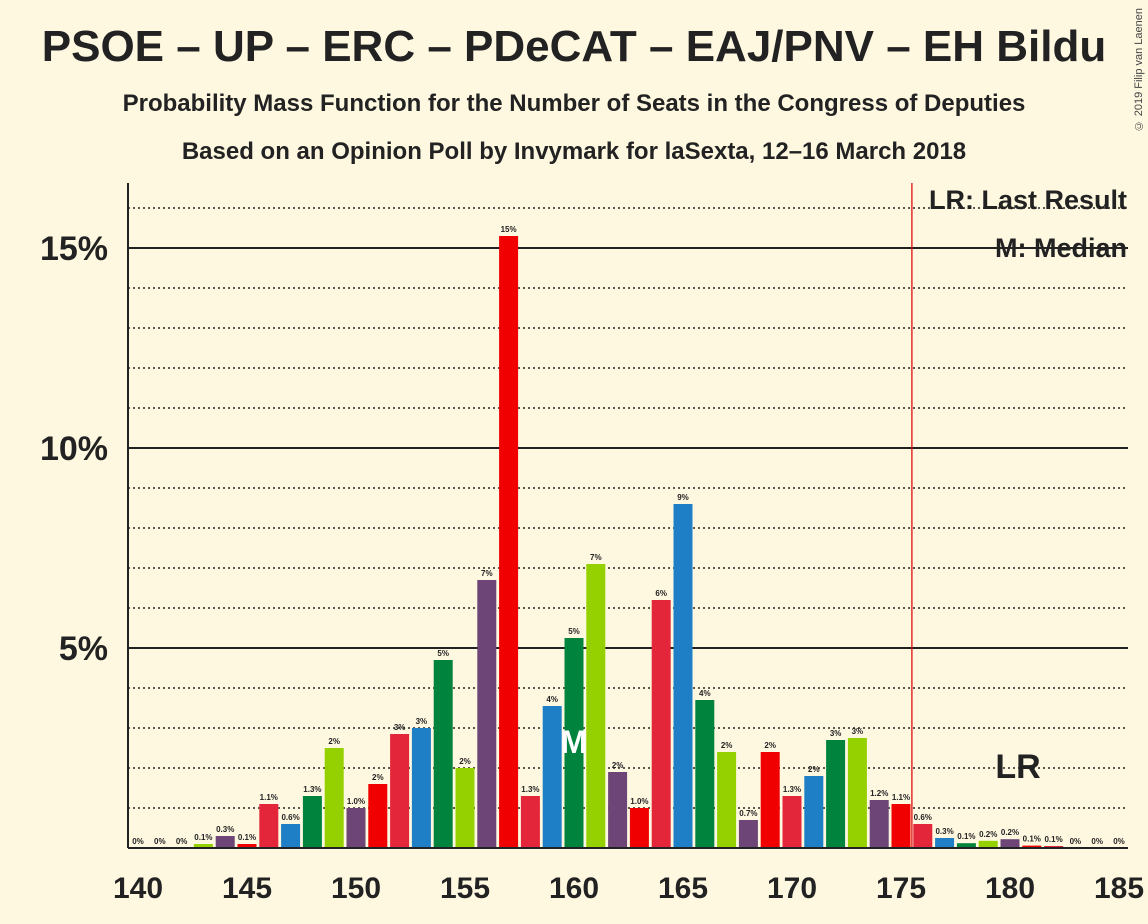 Image resolution: width=1148 pixels, height=924 pixels. I want to click on bar-label-146: 1.1%, so click(269, 797).